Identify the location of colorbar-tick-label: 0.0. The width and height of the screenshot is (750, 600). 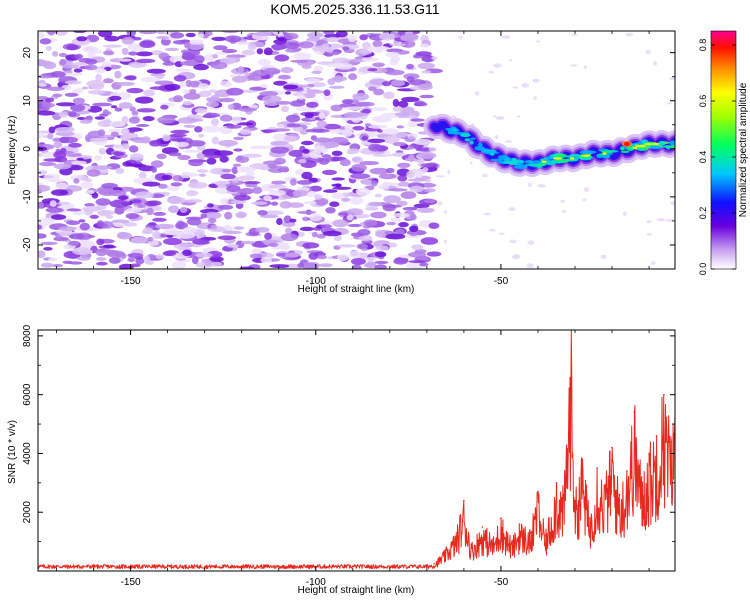
(703, 269).